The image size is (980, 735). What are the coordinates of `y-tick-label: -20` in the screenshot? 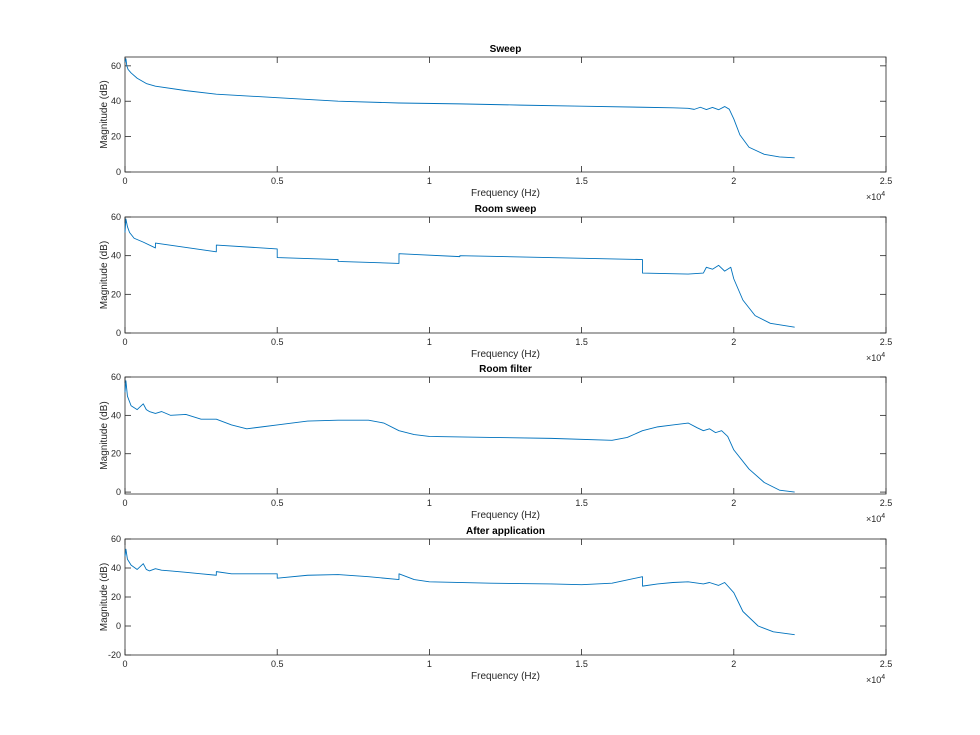 It's located at (114, 655).